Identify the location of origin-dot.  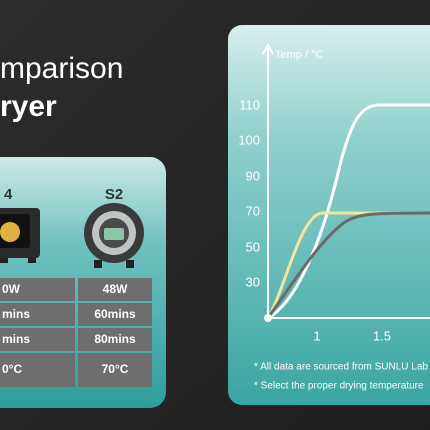
(268, 318).